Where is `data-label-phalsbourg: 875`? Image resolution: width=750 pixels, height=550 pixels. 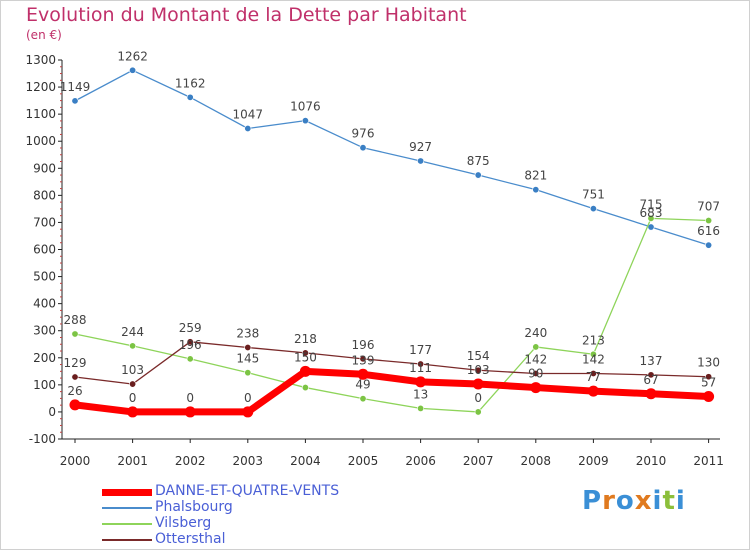 data-label-phalsbourg: 875 is located at coordinates (478, 161).